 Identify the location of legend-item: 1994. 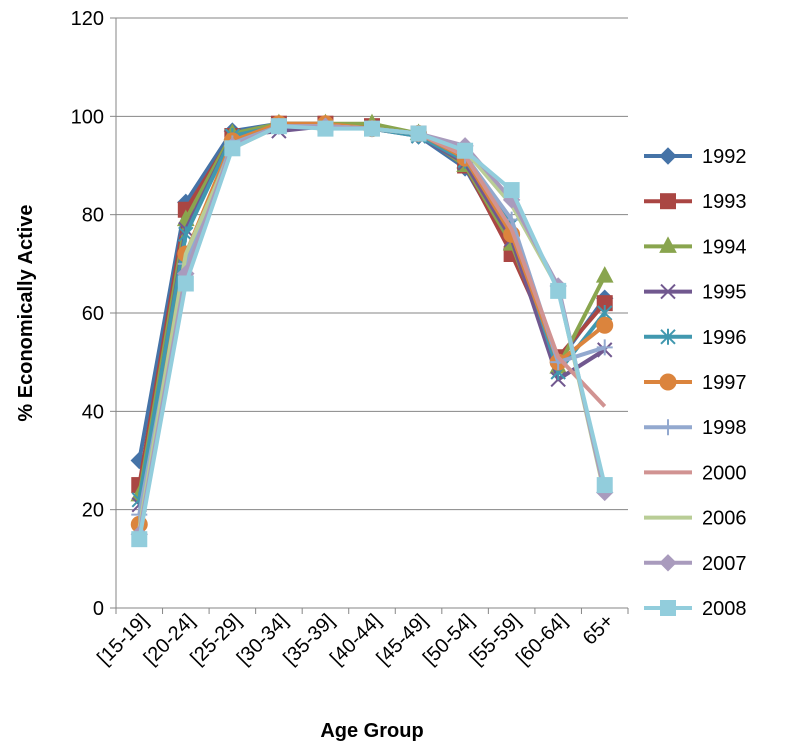
(695, 247).